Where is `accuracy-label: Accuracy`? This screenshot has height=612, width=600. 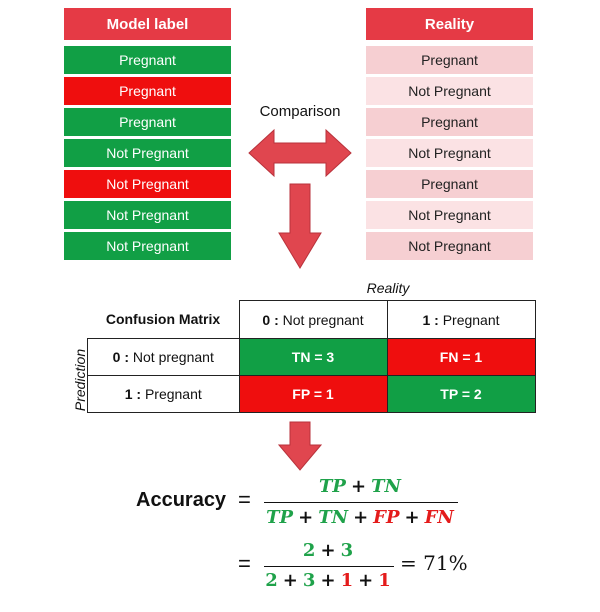
accuracy-label: Accuracy is located at coordinates (181, 500).